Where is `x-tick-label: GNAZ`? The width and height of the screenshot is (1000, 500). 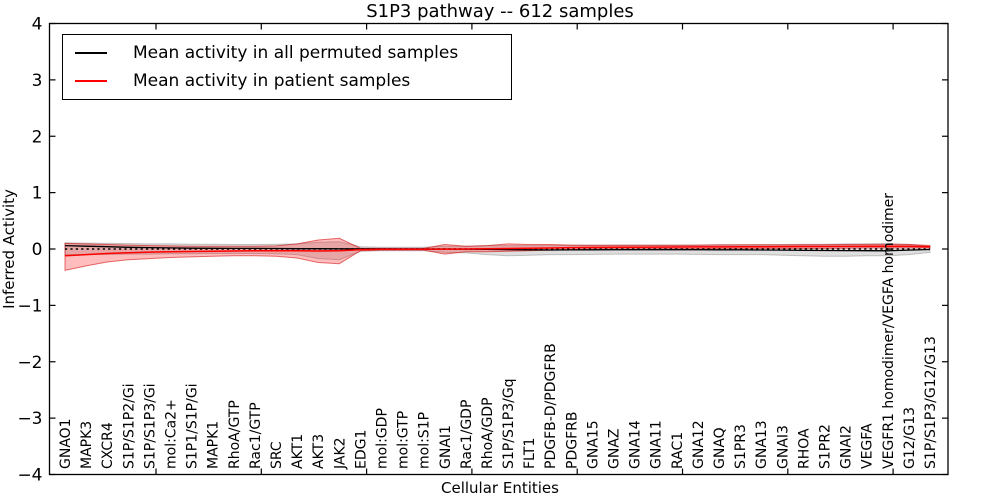 x-tick-label: GNAZ is located at coordinates (615, 449).